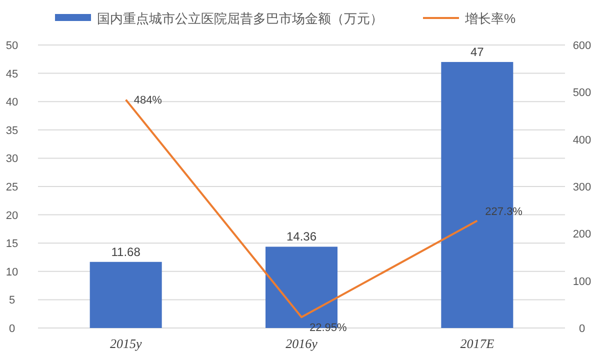  What do you see at coordinates (490, 18) in the screenshot?
I see `legend-label: 增长率%` at bounding box center [490, 18].